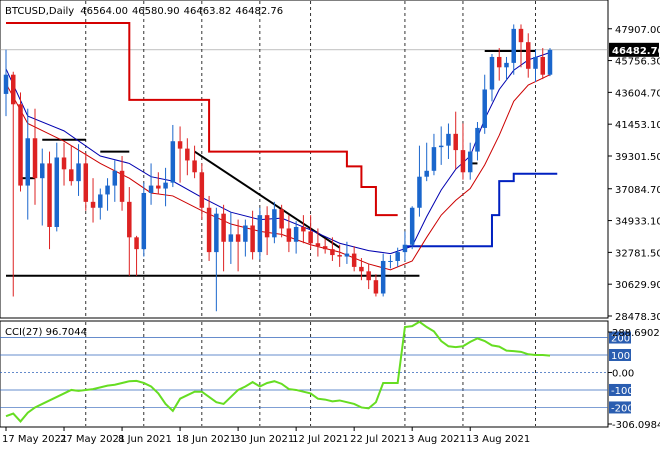  What do you see at coordinates (634, 379) in the screenshot?
I see `cci-axis: 200 100 -100 -200 288.6902 0.00 -306.0984` at bounding box center [634, 379].